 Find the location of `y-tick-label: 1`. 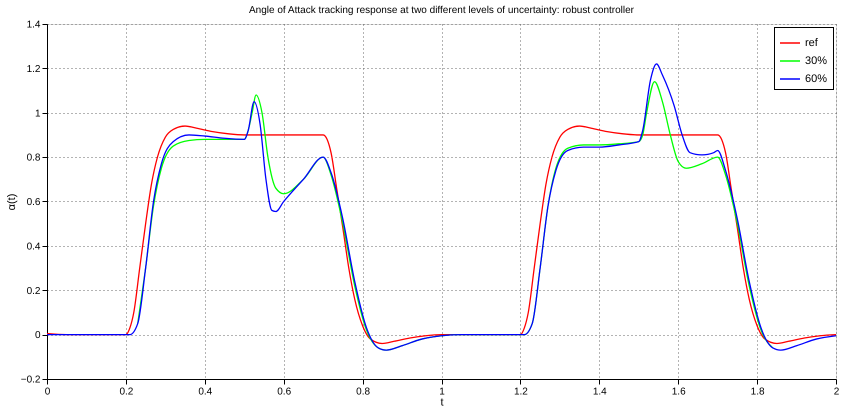

y-tick-label: 1 is located at coordinates (37, 114).